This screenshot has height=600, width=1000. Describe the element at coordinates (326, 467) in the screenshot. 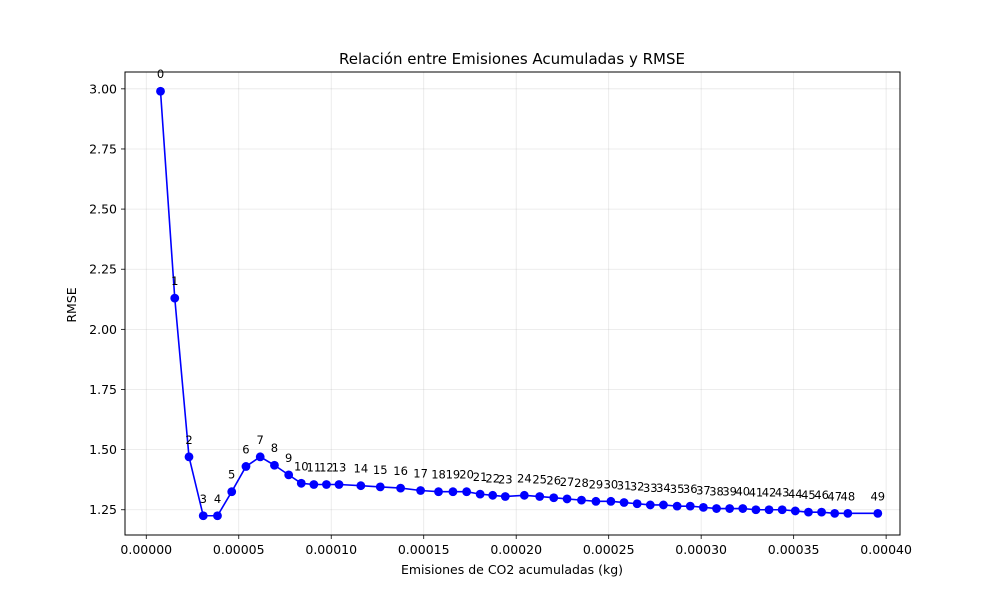

I see `point-label: 12` at that location.